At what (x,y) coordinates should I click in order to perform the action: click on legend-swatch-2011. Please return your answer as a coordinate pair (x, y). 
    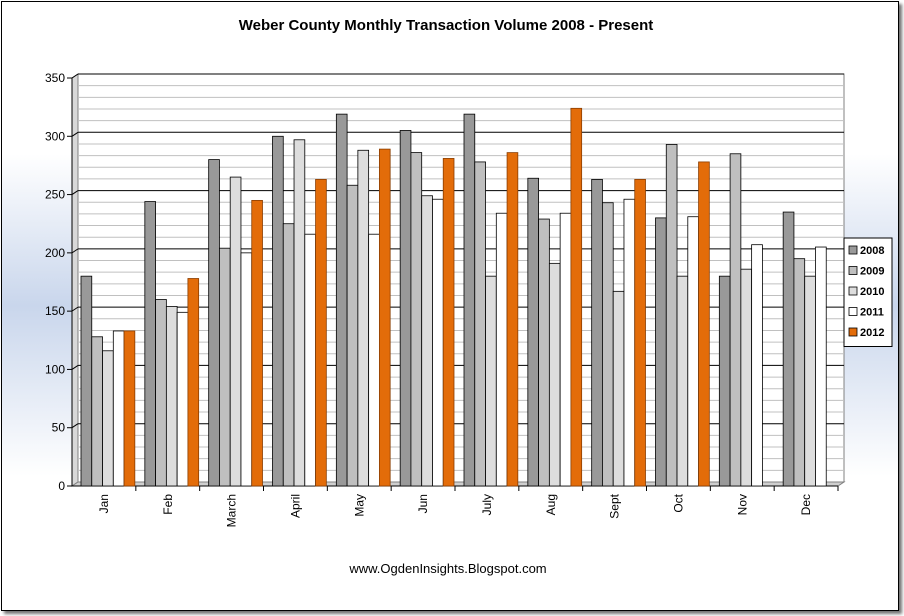
    Looking at the image, I should click on (853, 311).